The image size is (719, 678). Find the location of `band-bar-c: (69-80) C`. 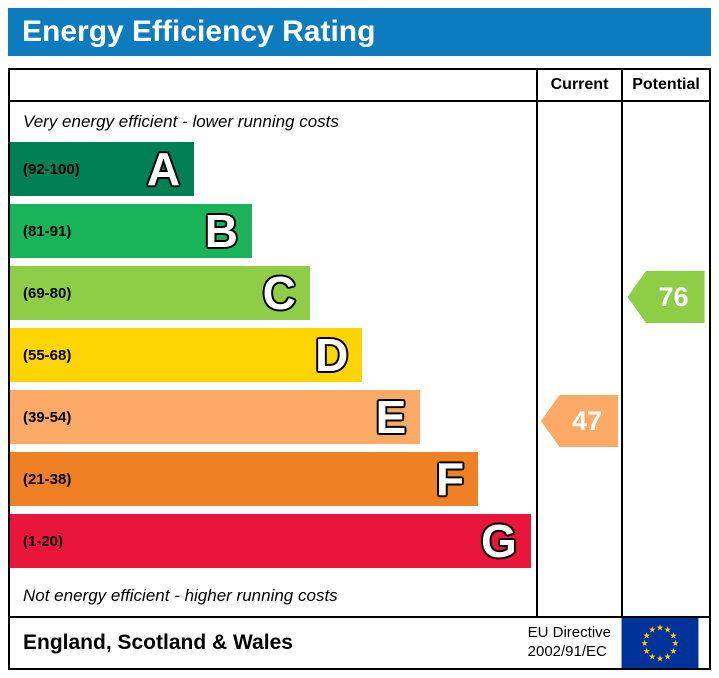

band-bar-c: (69-80) C is located at coordinates (160, 293).